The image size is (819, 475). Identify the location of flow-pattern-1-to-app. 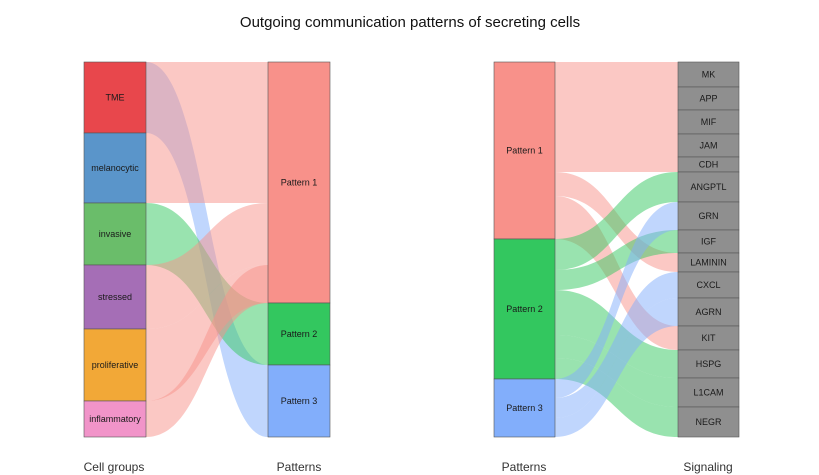
(616, 98).